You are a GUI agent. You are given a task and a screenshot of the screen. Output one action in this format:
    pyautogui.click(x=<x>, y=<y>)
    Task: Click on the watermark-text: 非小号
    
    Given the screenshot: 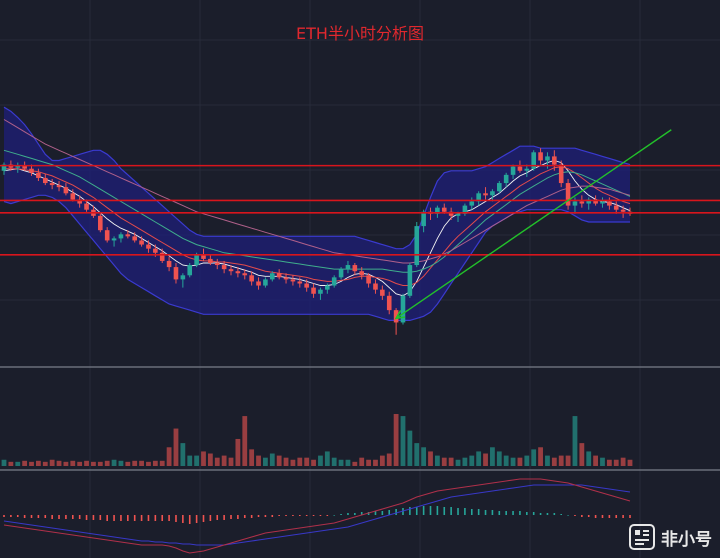 What is the action you would take?
    pyautogui.click(x=686, y=539)
    